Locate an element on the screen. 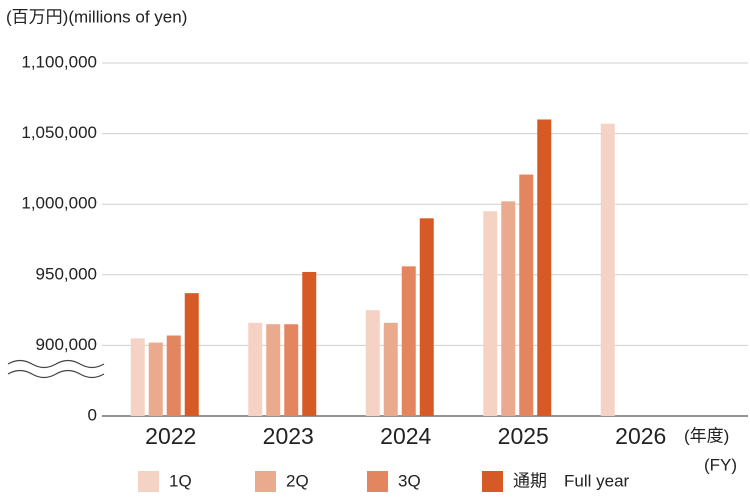 This screenshot has height=500, width=750. x-tick-label: 2026 is located at coordinates (640, 436).